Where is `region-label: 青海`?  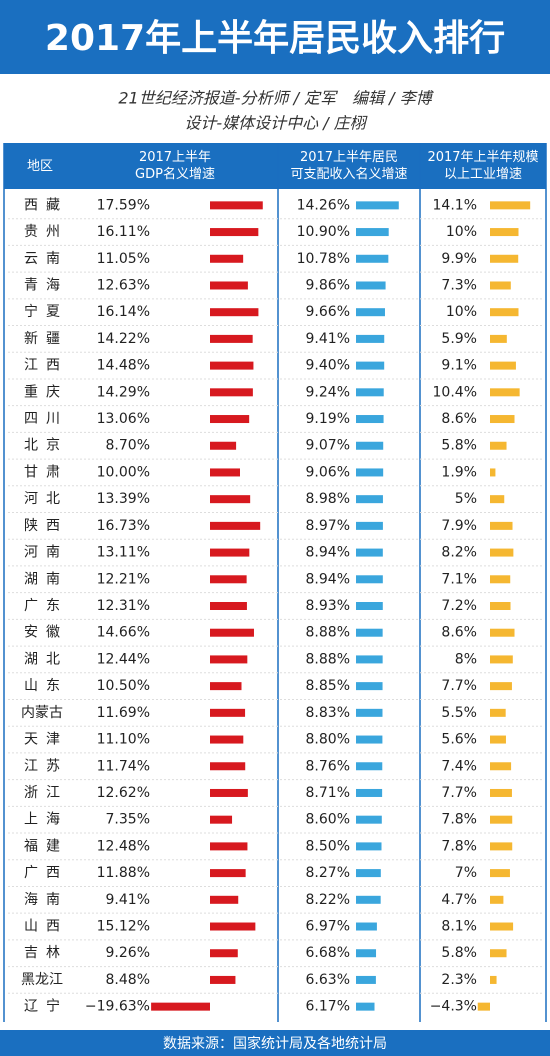 region-label: 青海 is located at coordinates (42, 285).